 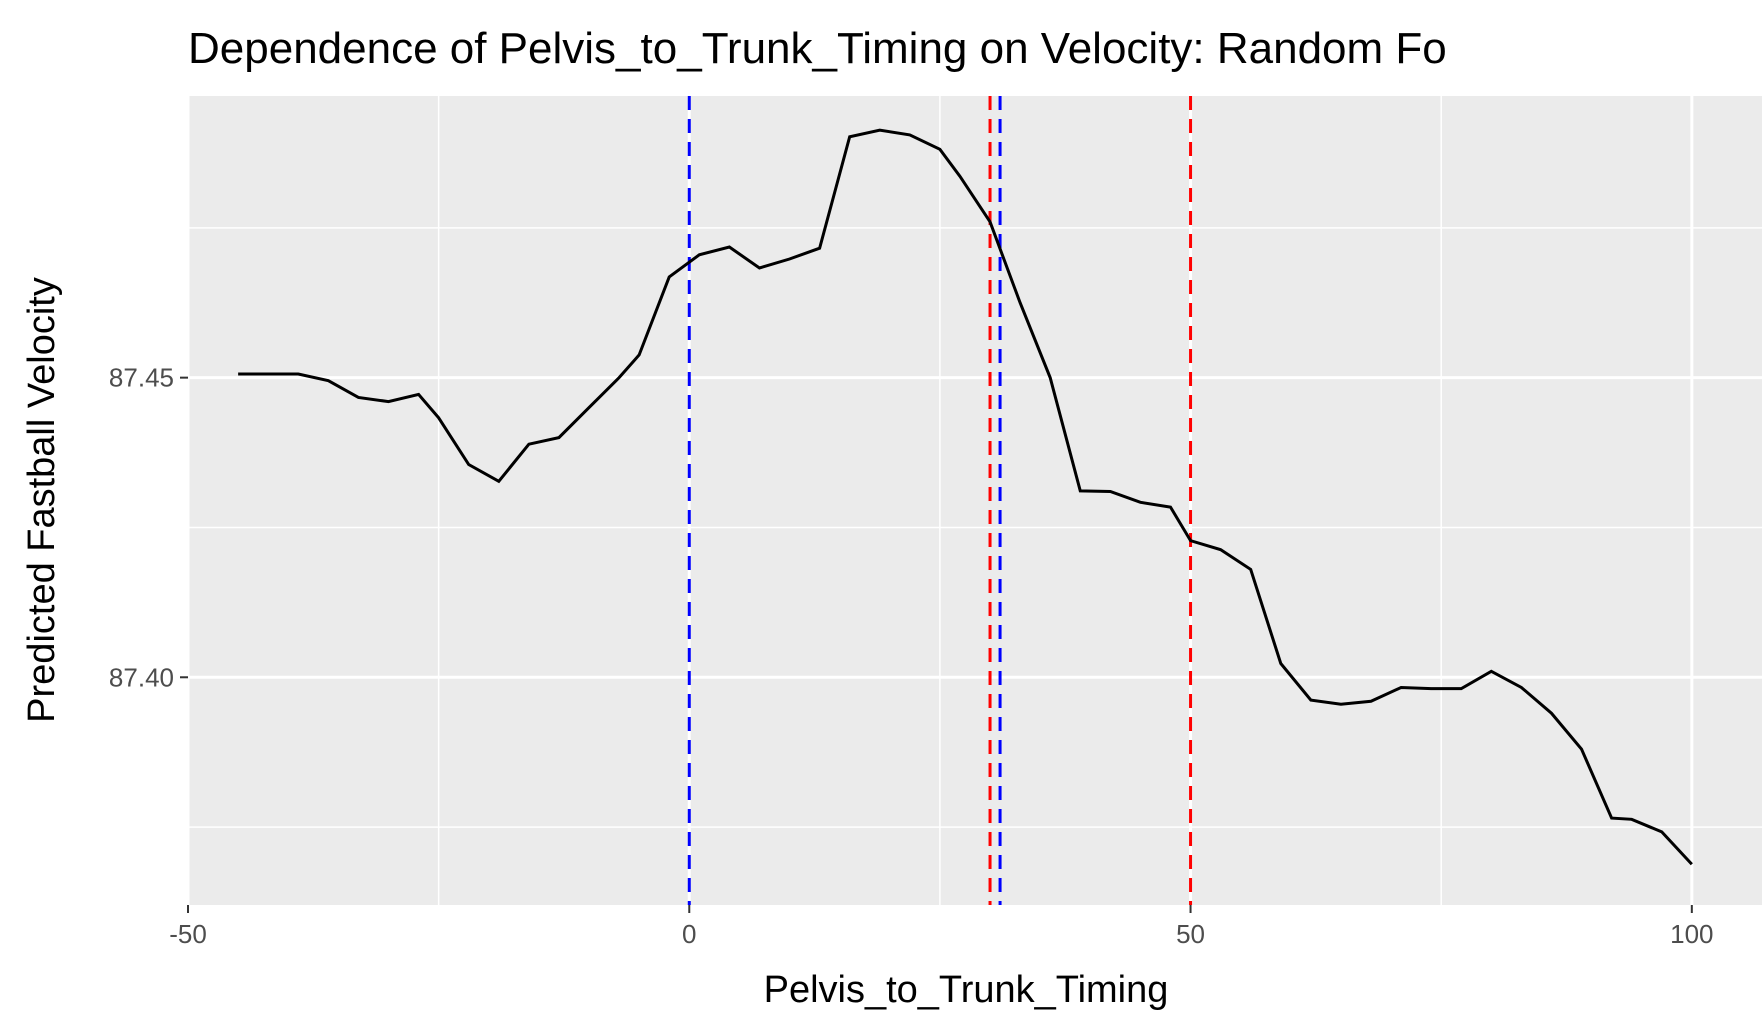 What do you see at coordinates (184, 527) in the screenshot?
I see `y-axis-ticks` at bounding box center [184, 527].